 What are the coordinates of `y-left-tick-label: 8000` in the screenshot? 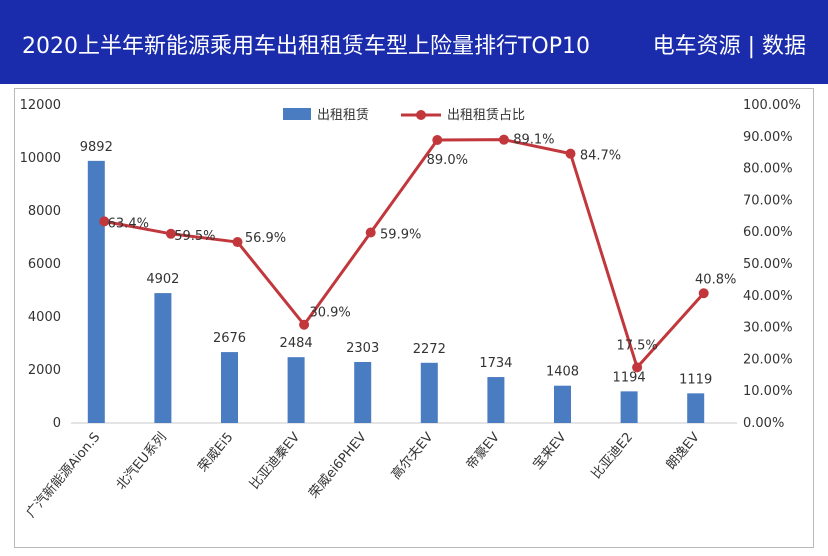 It's located at (44, 211).